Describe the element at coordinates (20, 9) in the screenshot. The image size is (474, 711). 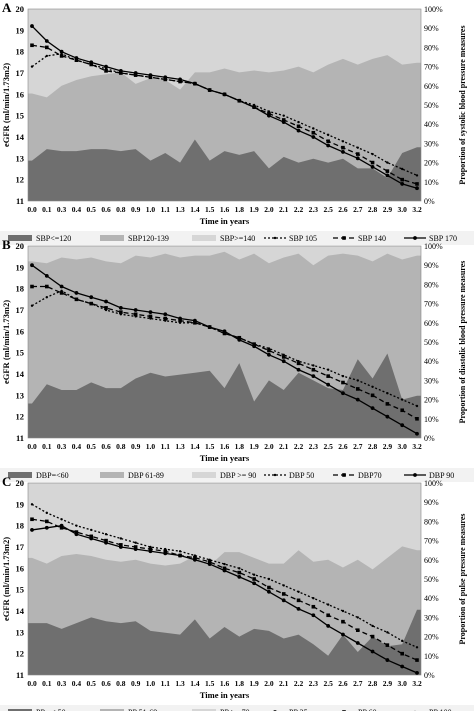
I see `y-tick-label: 20` at that location.